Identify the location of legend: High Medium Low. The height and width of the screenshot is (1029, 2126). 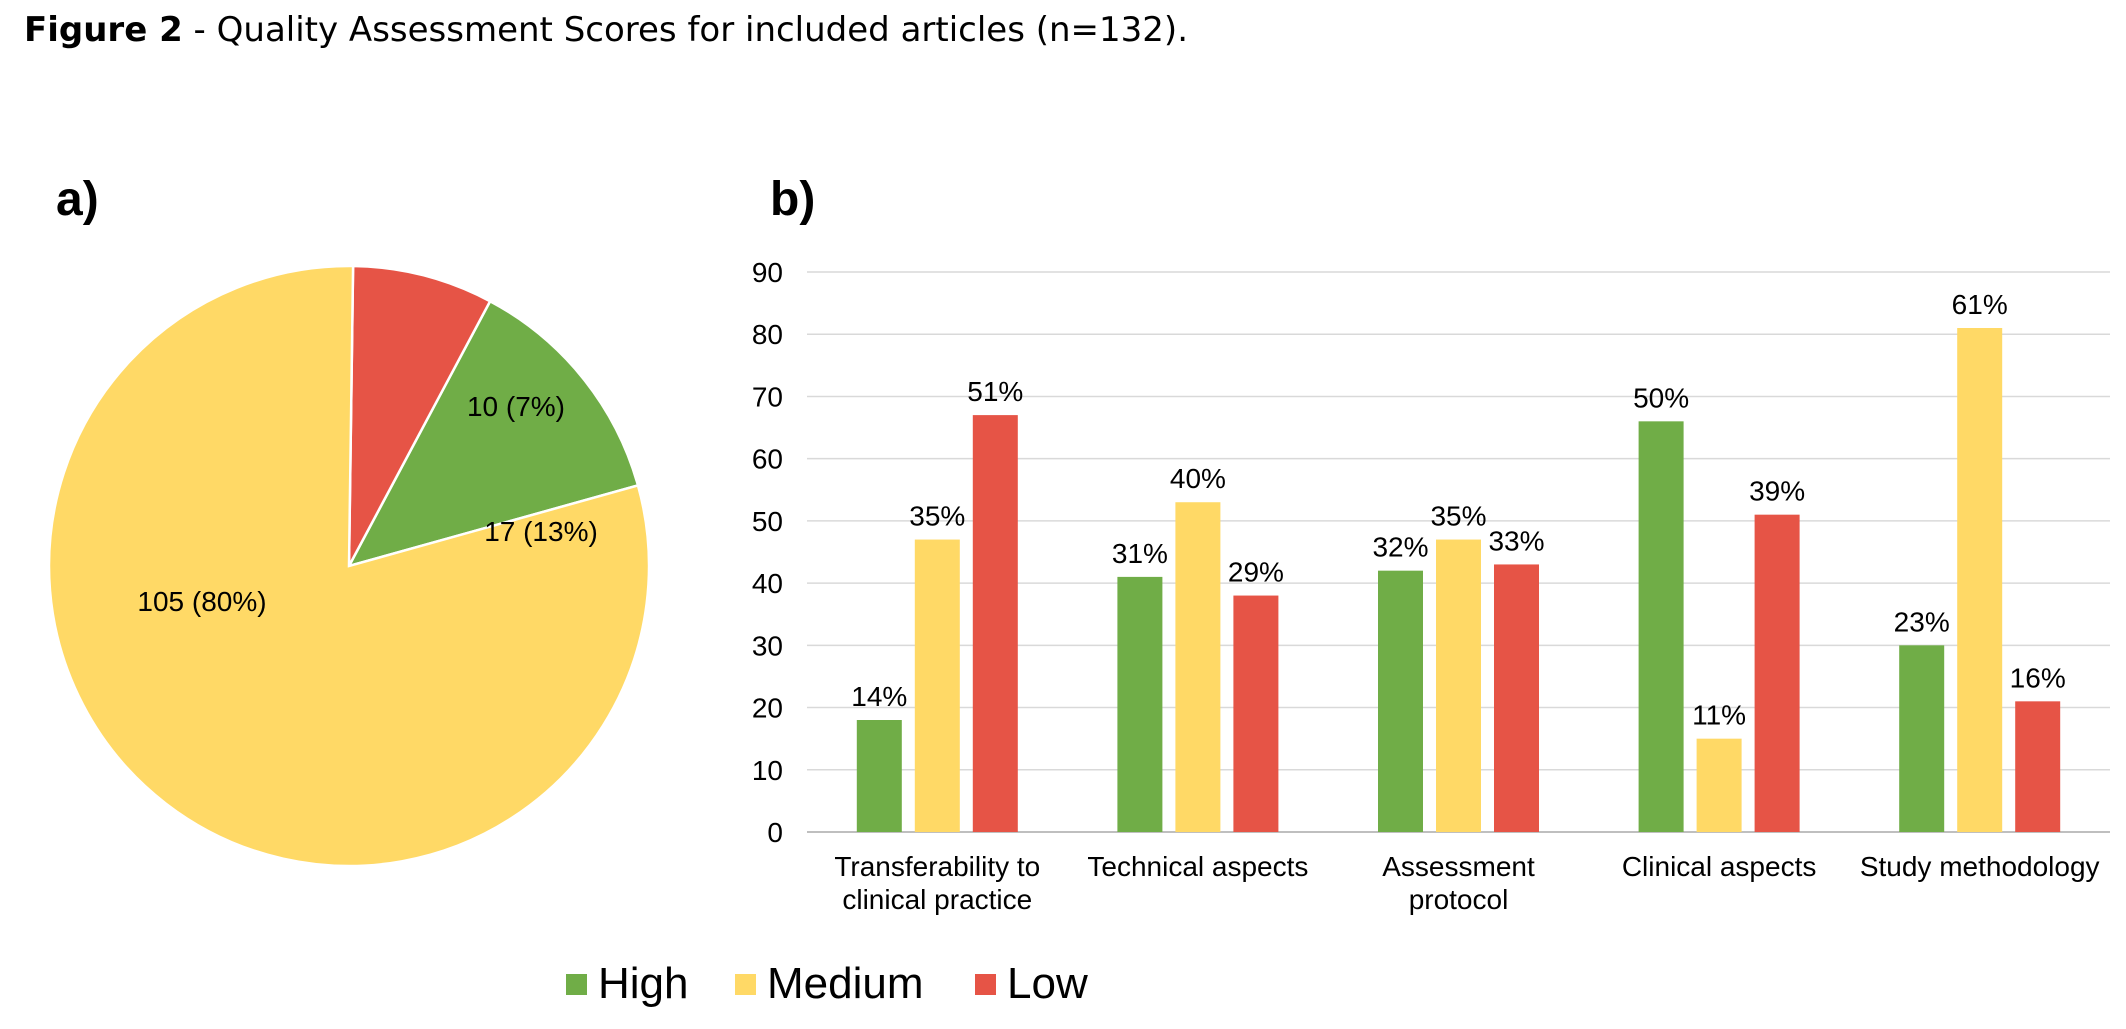
(827, 983).